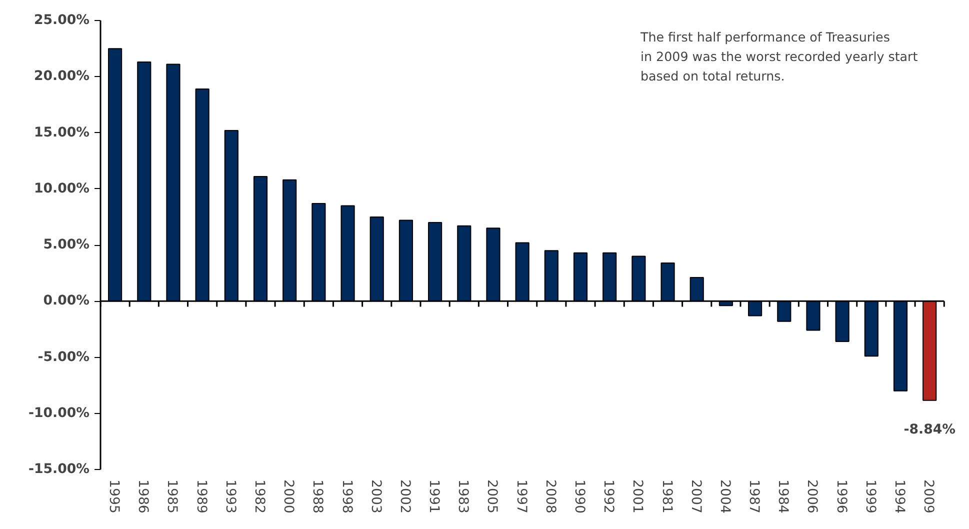  Describe the element at coordinates (724, 497) in the screenshot. I see `x-tick-label: 2004` at that location.